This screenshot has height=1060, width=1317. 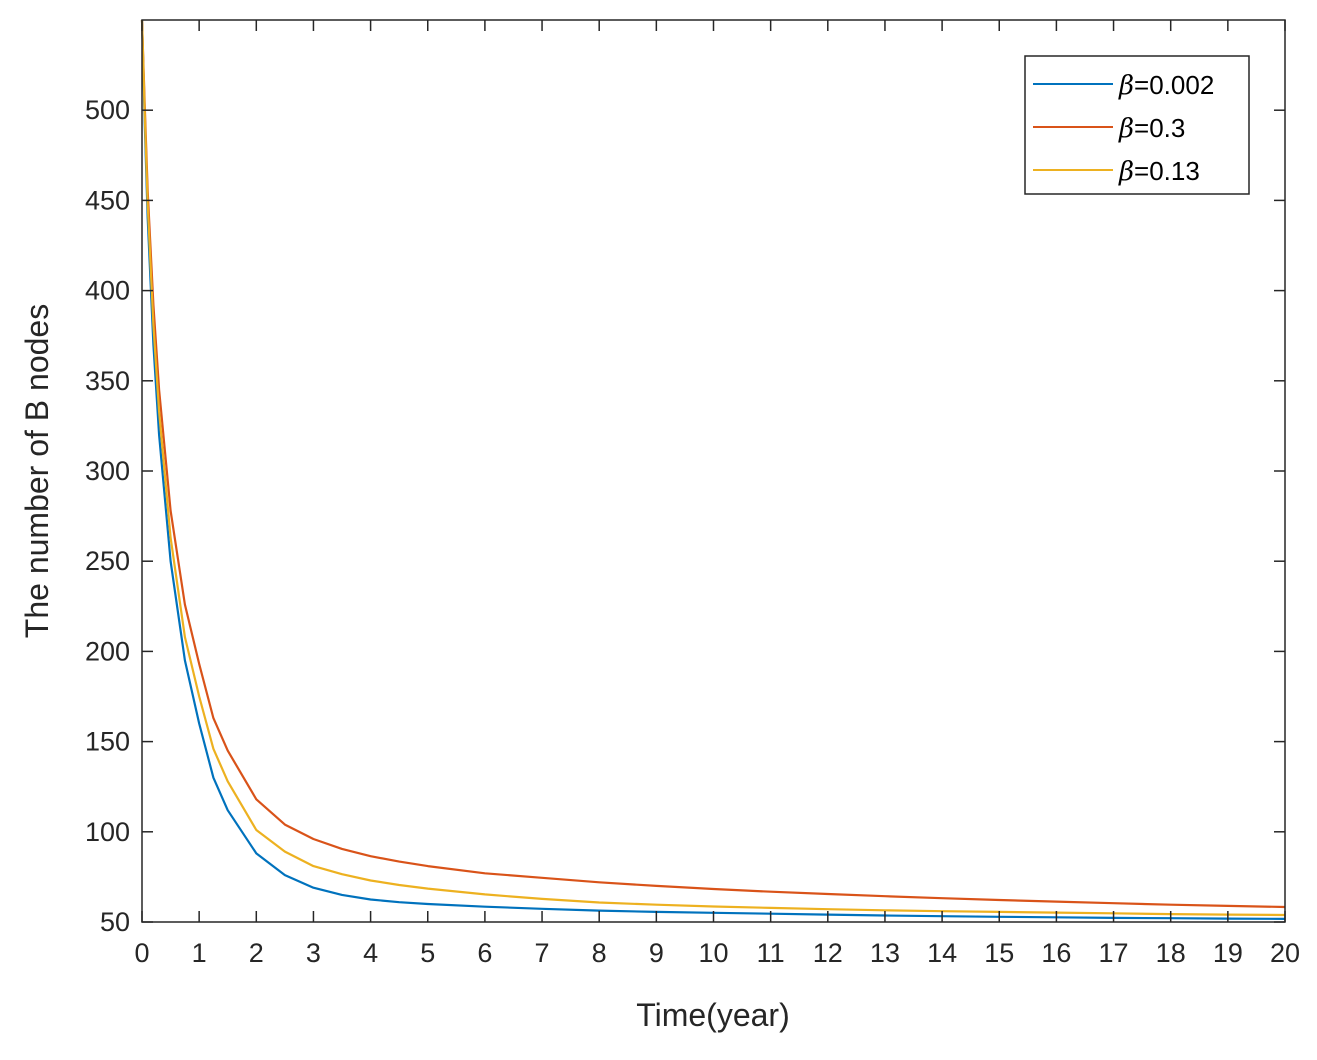 I want to click on x-tick-label-19: 19, so click(x=1228, y=953).